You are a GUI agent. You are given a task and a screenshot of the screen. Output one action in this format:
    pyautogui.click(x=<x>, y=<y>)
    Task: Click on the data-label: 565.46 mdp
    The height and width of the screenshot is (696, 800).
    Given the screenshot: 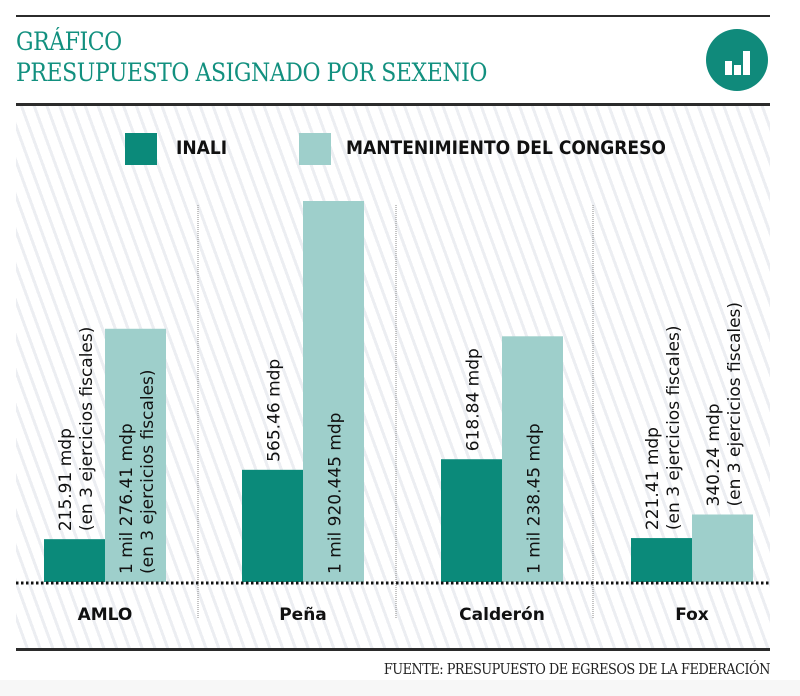 What is the action you would take?
    pyautogui.click(x=275, y=410)
    